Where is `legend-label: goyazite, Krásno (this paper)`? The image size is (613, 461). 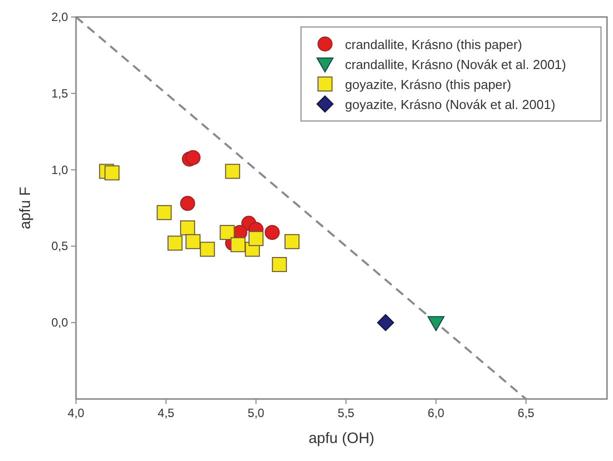 legend-label: goyazite, Krásno (this paper) is located at coordinates (428, 84).